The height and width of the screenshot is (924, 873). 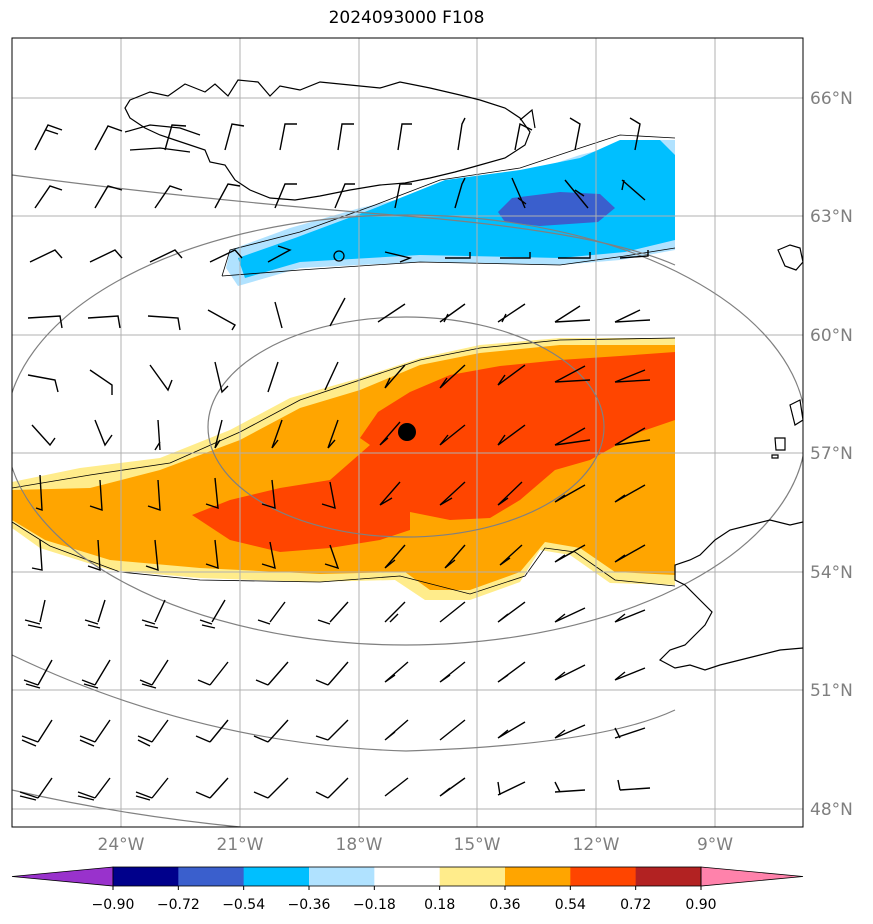 What do you see at coordinates (790, 257) in the screenshot?
I see `faroe-coast` at bounding box center [790, 257].